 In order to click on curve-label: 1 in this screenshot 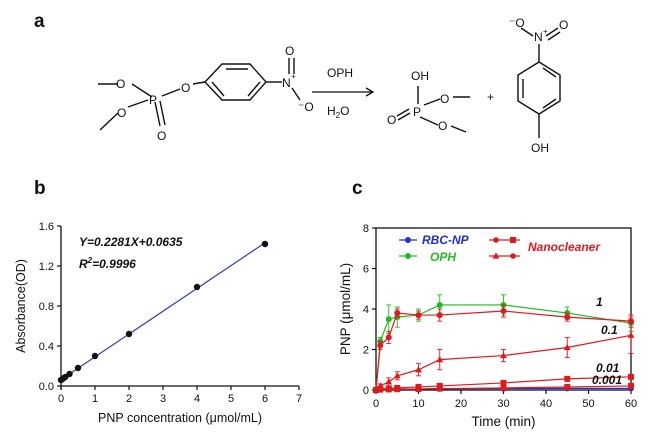, I will do `click(599, 302)`.